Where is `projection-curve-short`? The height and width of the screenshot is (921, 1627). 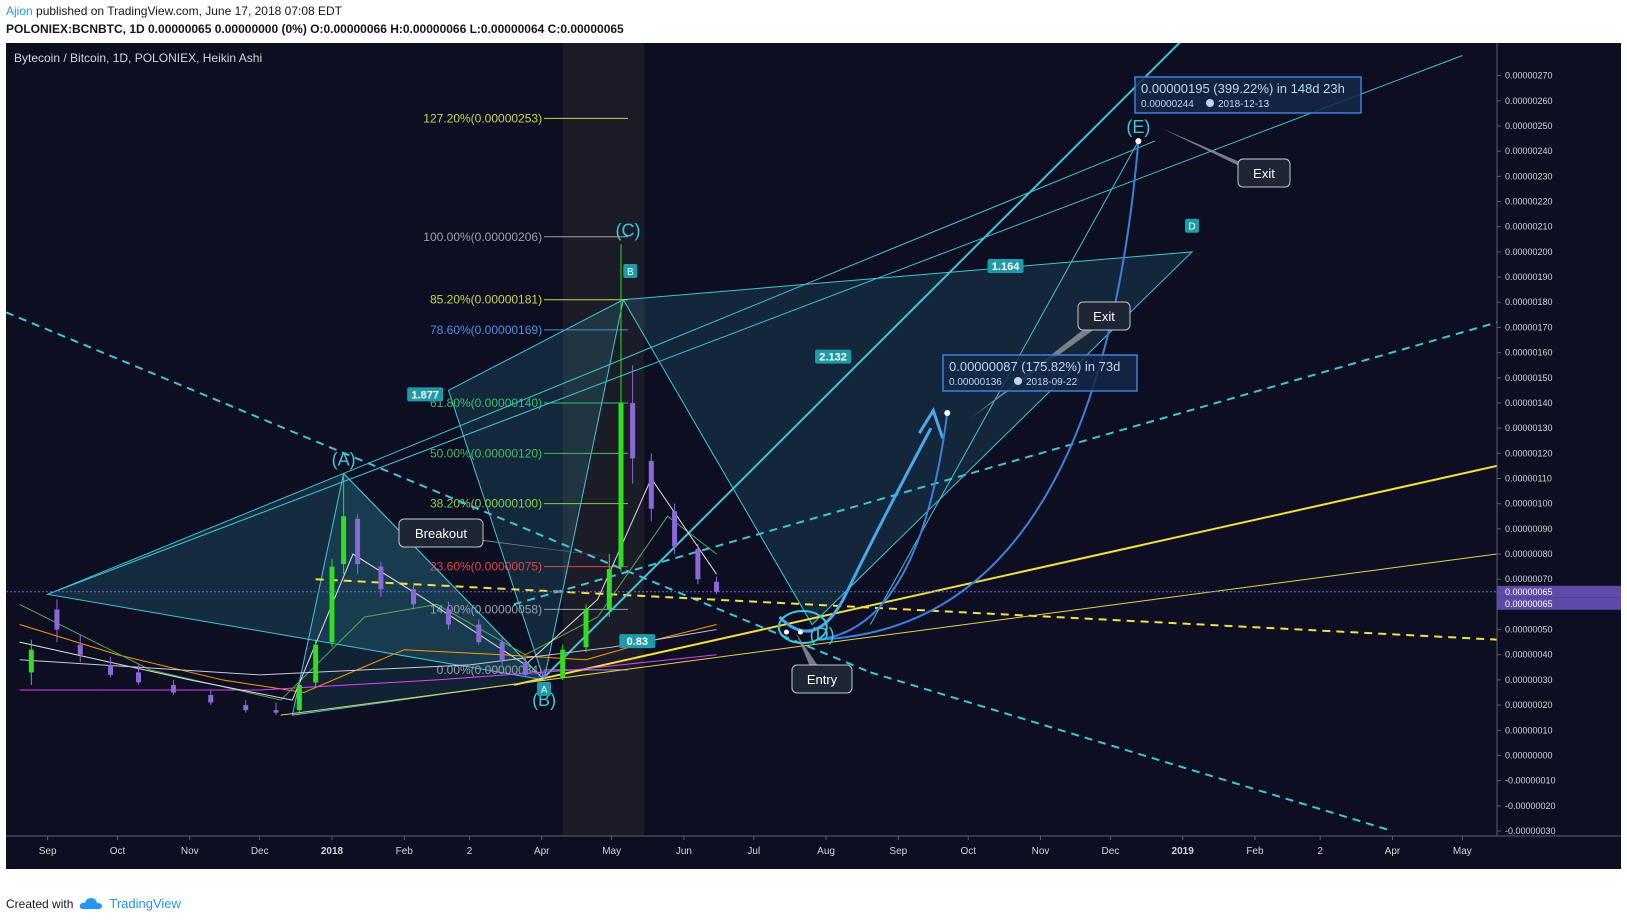 projection-curve-short is located at coordinates (882, 526).